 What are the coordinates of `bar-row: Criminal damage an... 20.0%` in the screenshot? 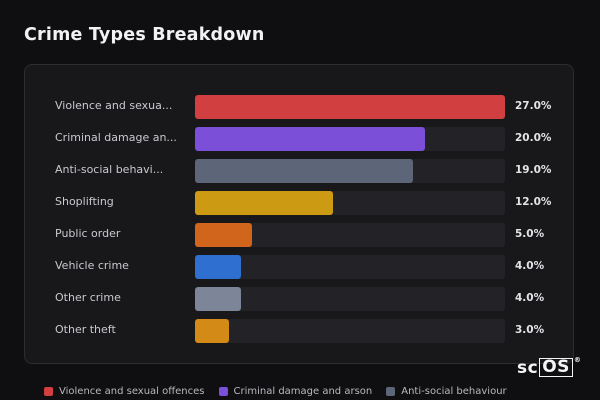 It's located at (299, 139).